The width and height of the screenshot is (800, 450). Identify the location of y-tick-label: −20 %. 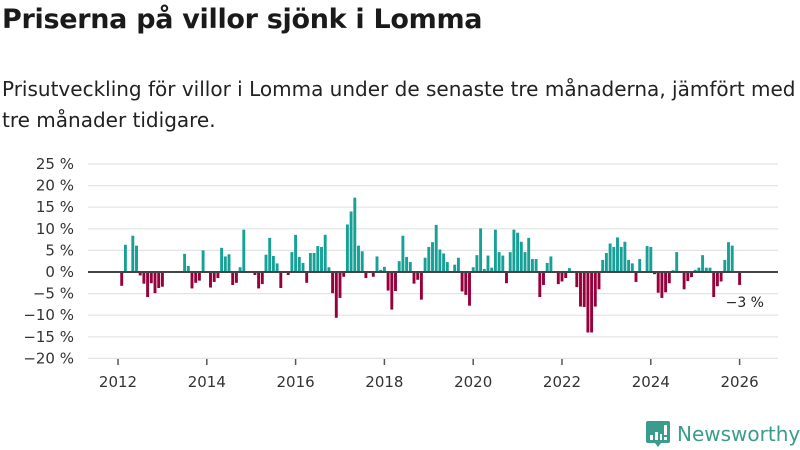
(48, 358).